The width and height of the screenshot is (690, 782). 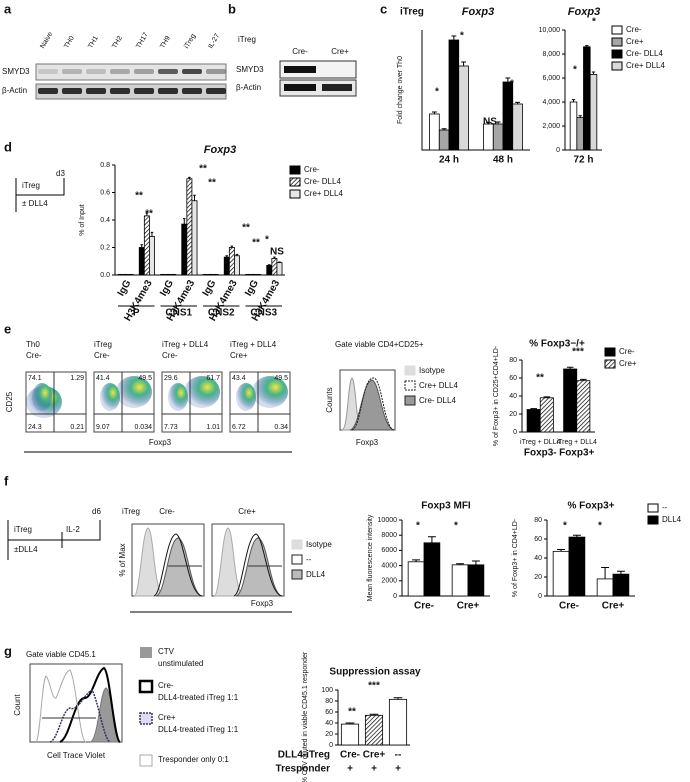 What do you see at coordinates (33, 344) in the screenshot?
I see `plot-title: Th0` at bounding box center [33, 344].